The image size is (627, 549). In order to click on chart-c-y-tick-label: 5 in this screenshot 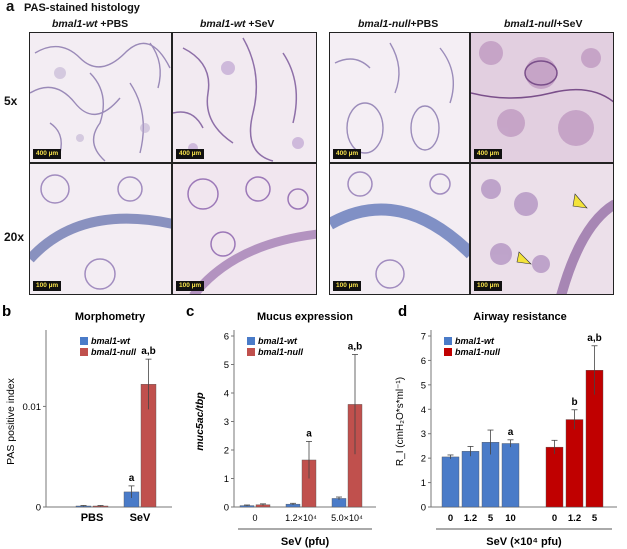, I will do `click(226, 365)`.